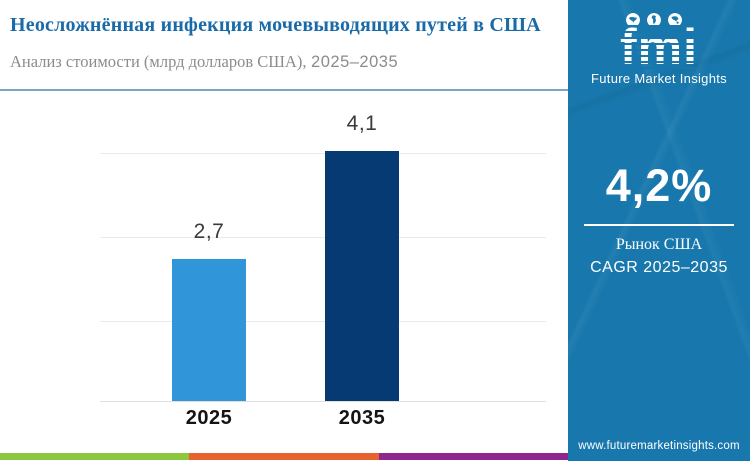 Image resolution: width=750 pixels, height=461 pixels. I want to click on fmi-logo: fmi Future Market Insights, so click(659, 48).